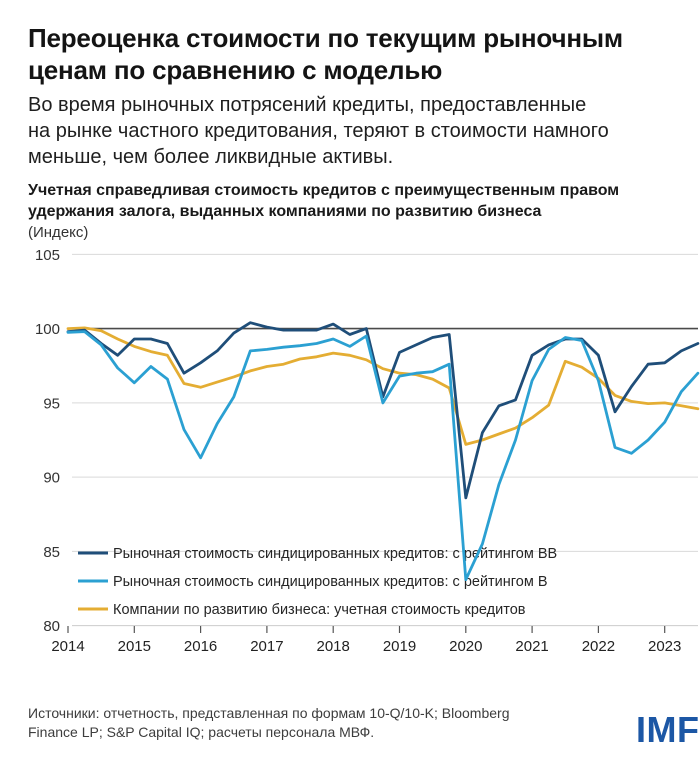 Image resolution: width=700 pixels, height=765 pixels. I want to click on x-label-2016: 2016, so click(200, 646).